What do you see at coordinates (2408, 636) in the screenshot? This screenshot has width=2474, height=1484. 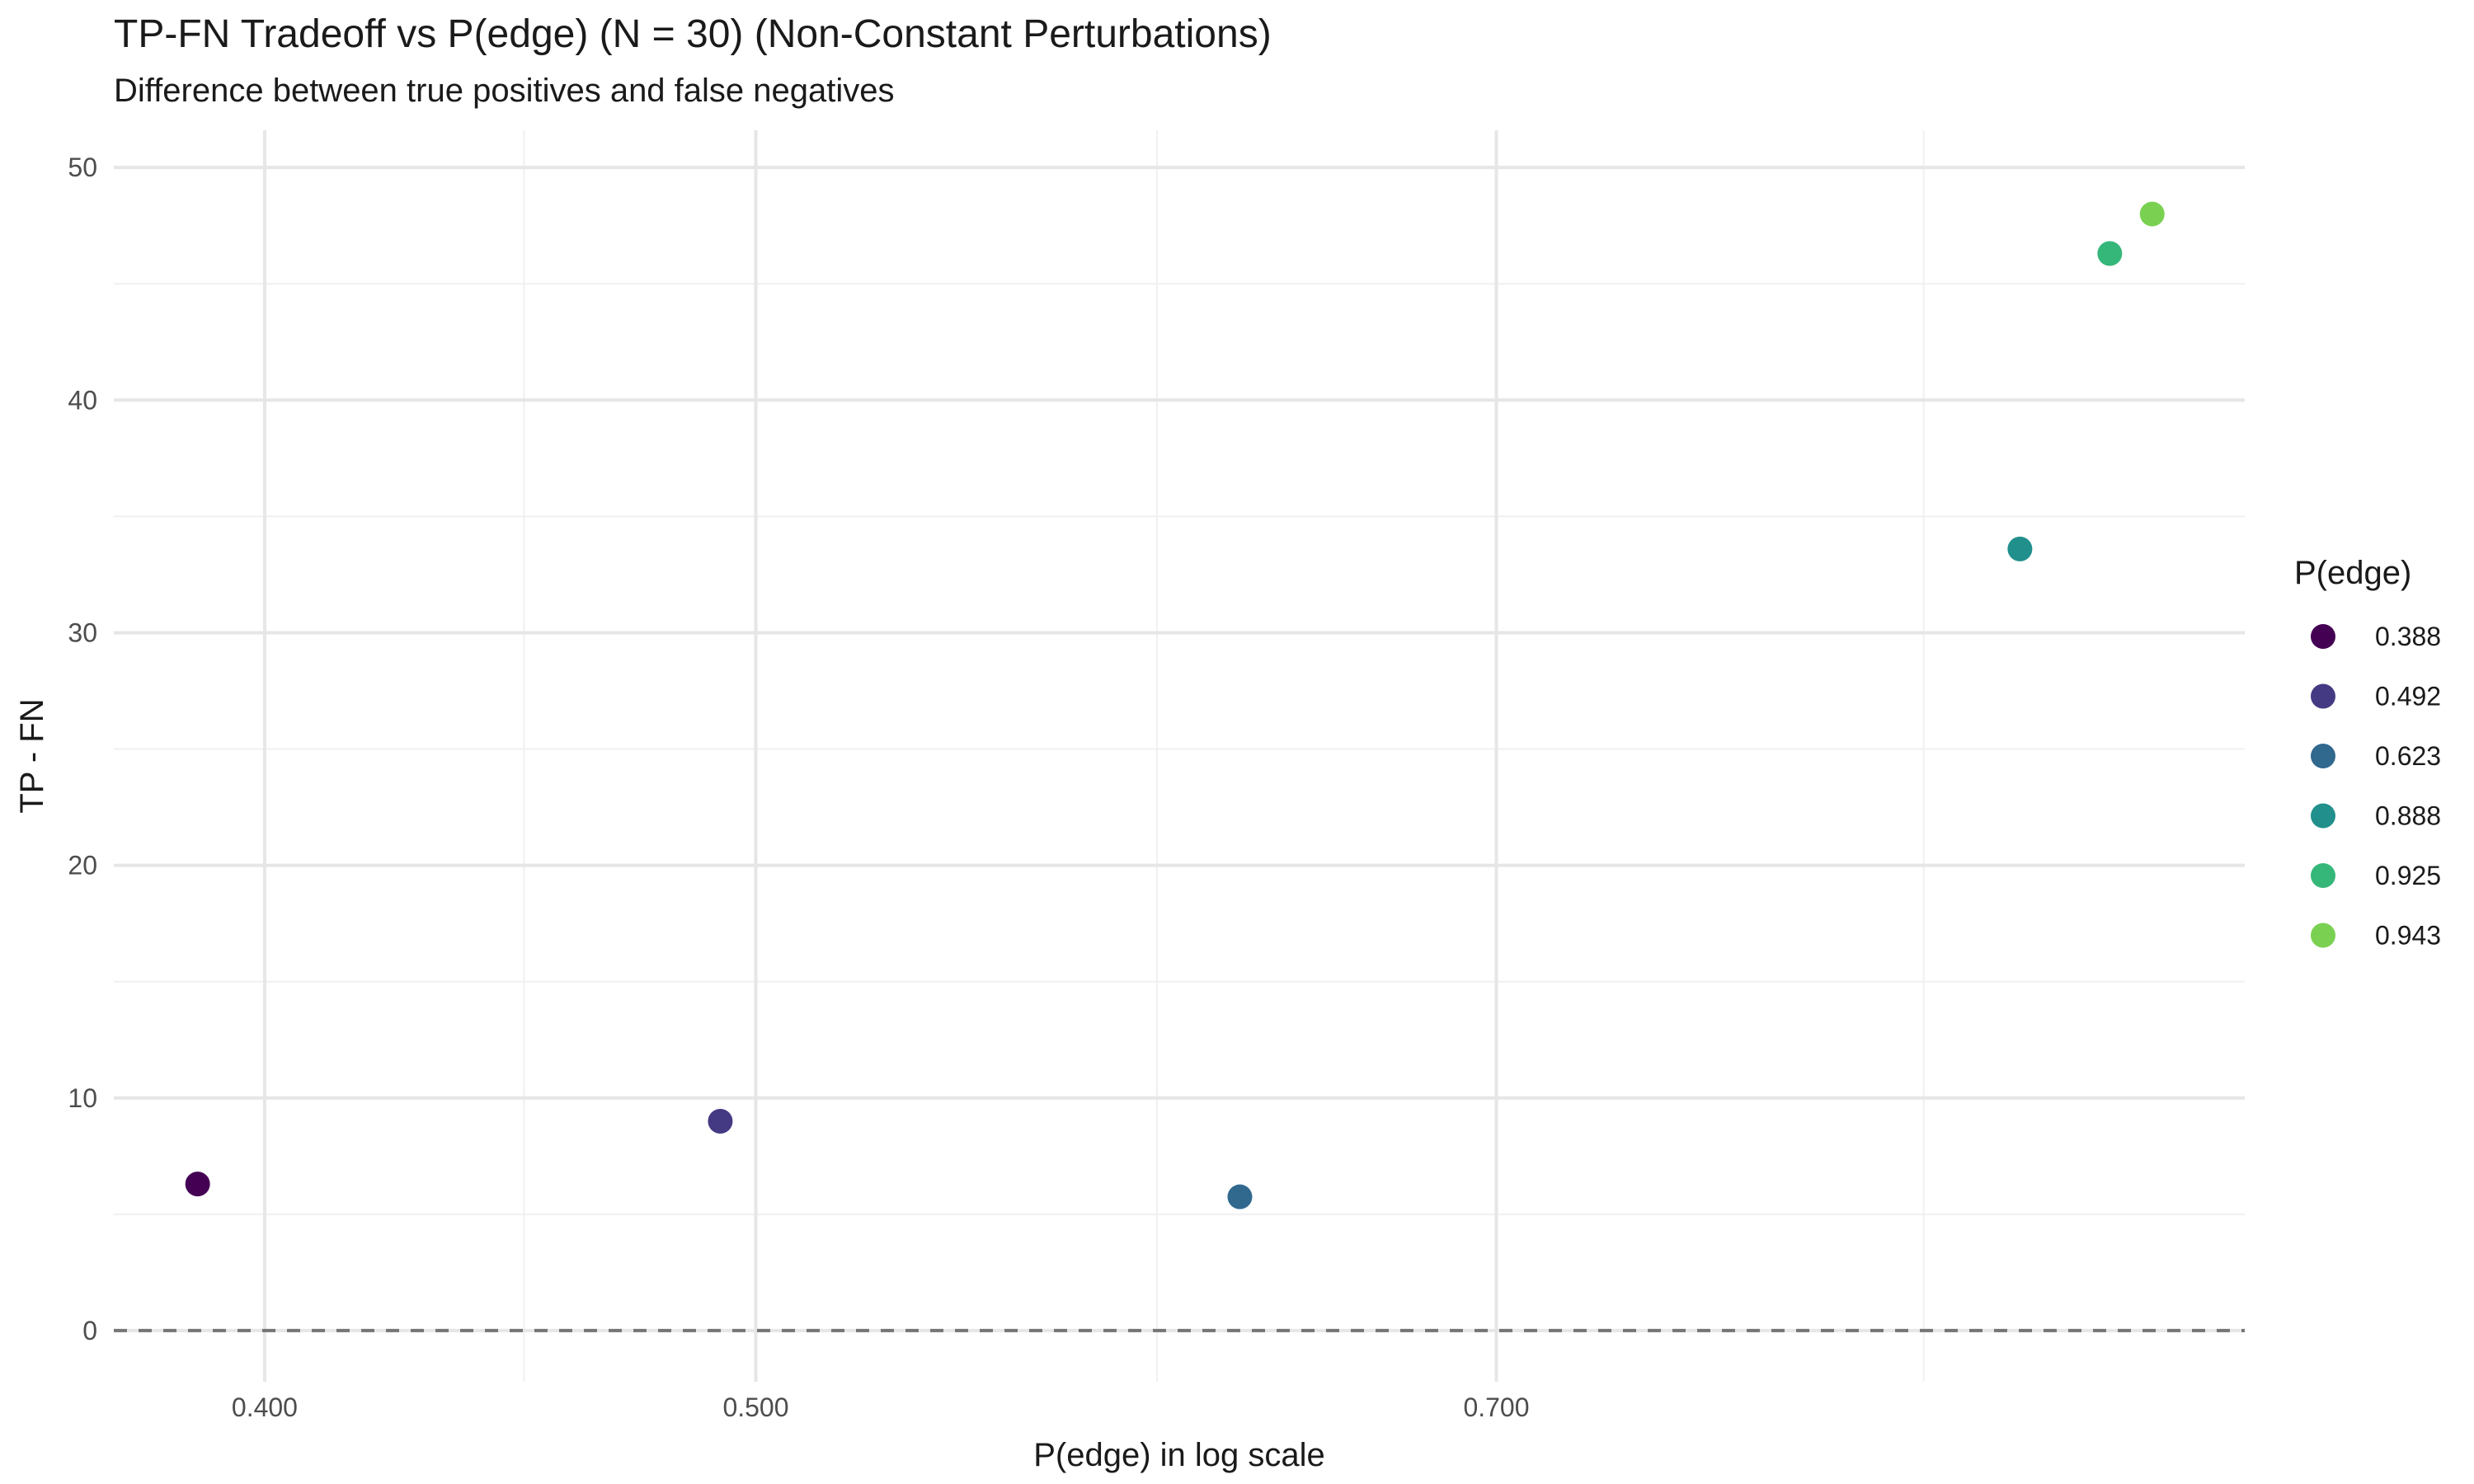 I see `legend-label: 0.388` at bounding box center [2408, 636].